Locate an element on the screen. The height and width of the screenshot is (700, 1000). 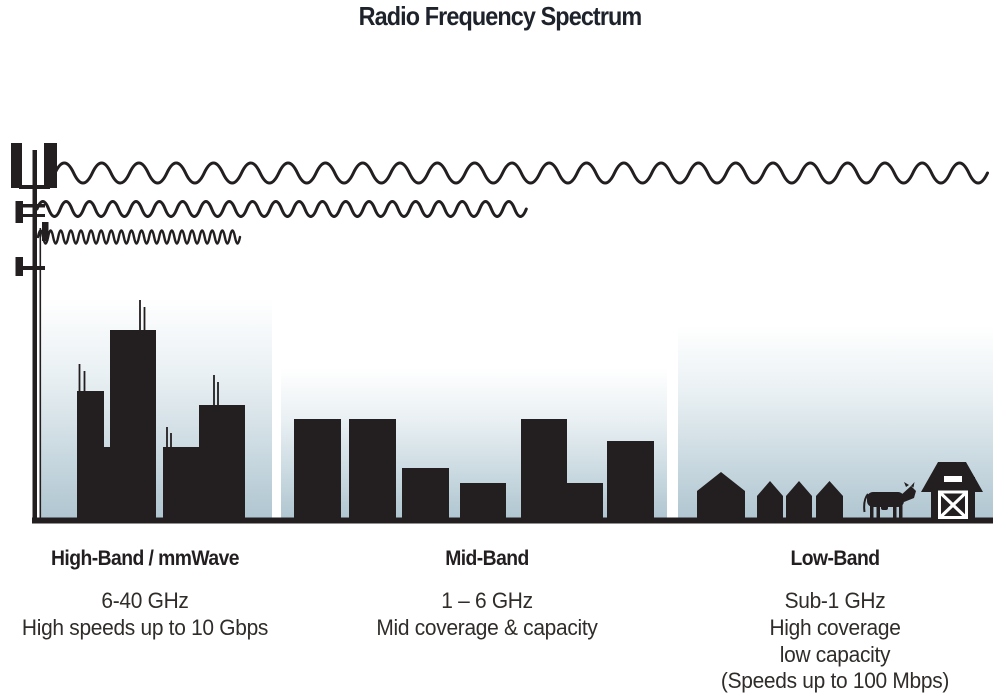
ground-line is located at coordinates (512, 520).